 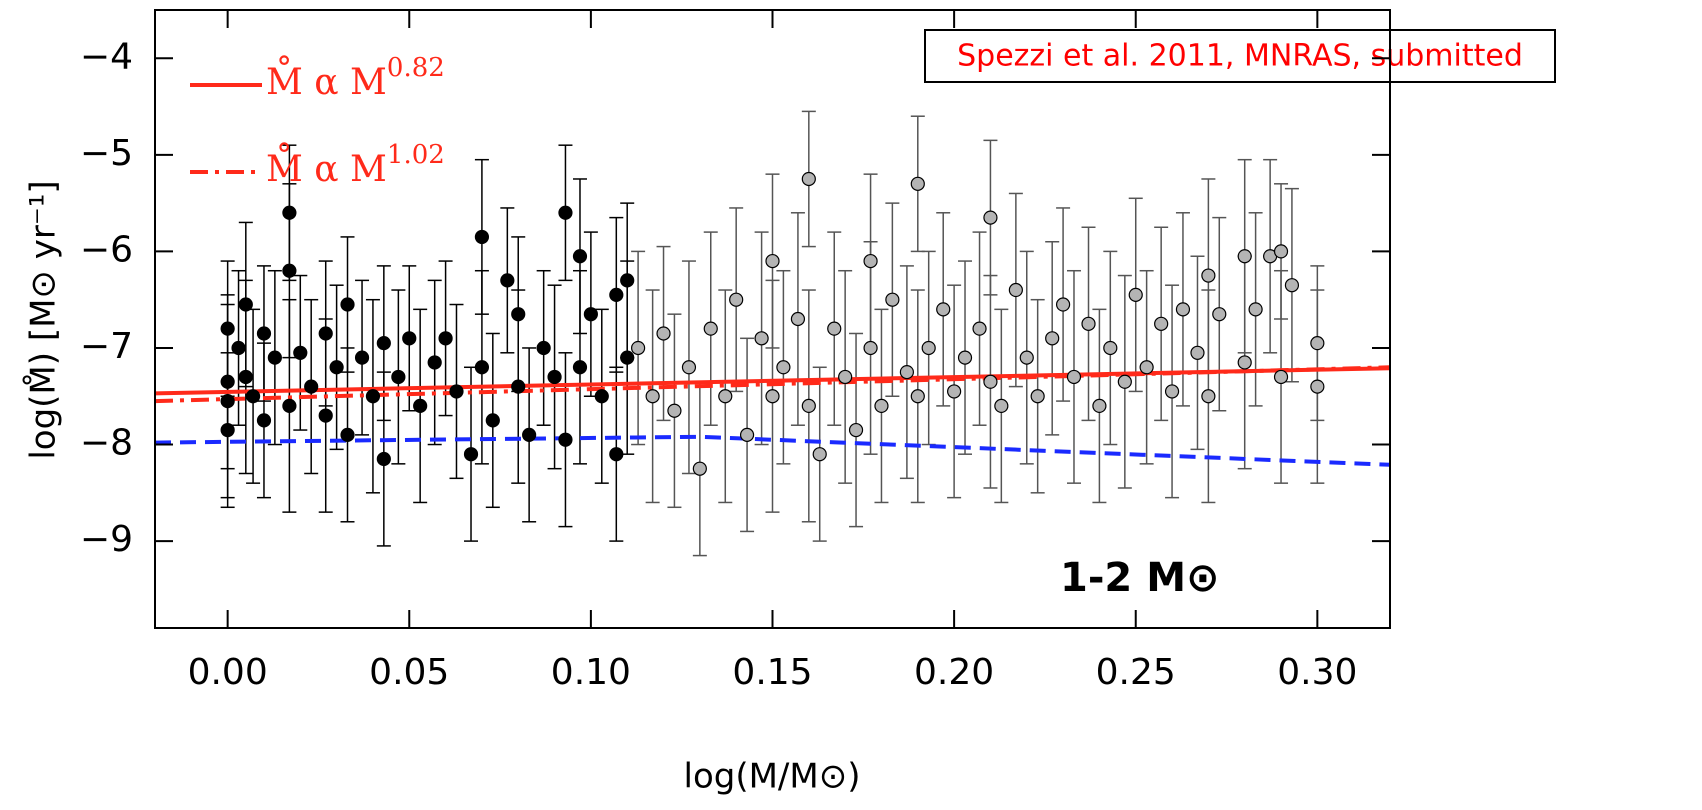 I want to click on x-tick-label: 0.20, so click(x=954, y=672).